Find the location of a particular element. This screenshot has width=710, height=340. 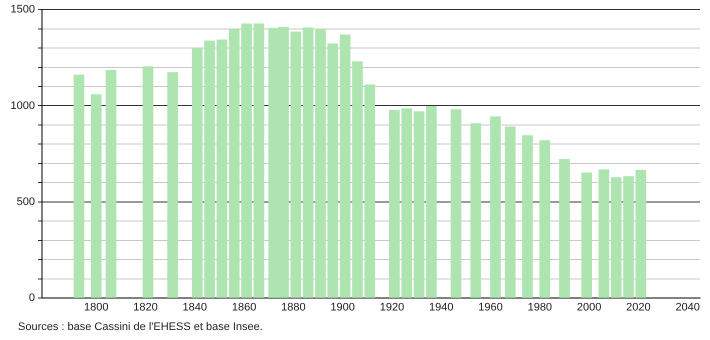

x-tick-label: 1940 is located at coordinates (441, 308).